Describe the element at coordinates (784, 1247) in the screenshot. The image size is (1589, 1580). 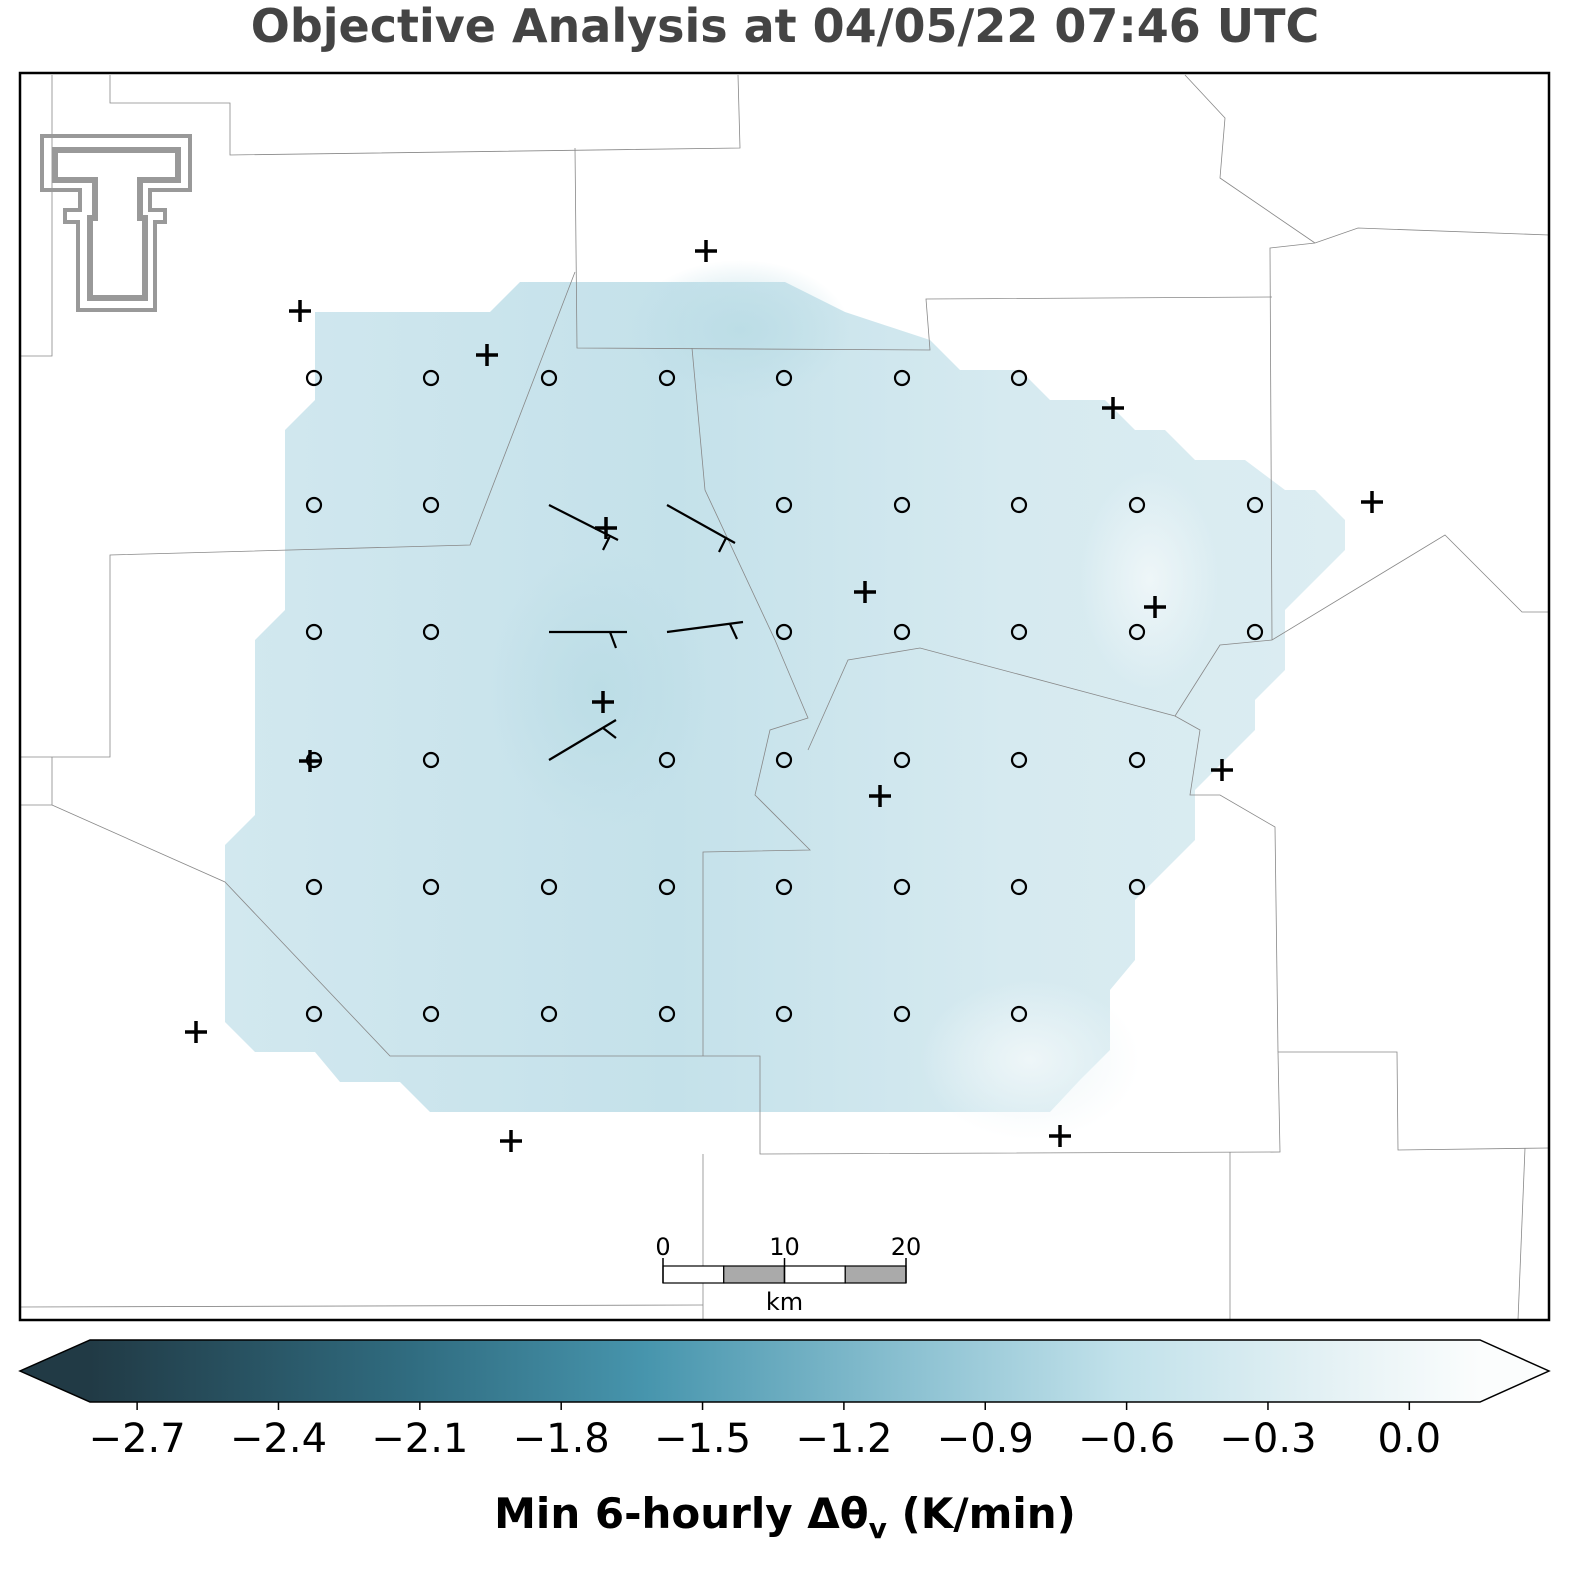
I see `scale-tick-label: 10` at that location.